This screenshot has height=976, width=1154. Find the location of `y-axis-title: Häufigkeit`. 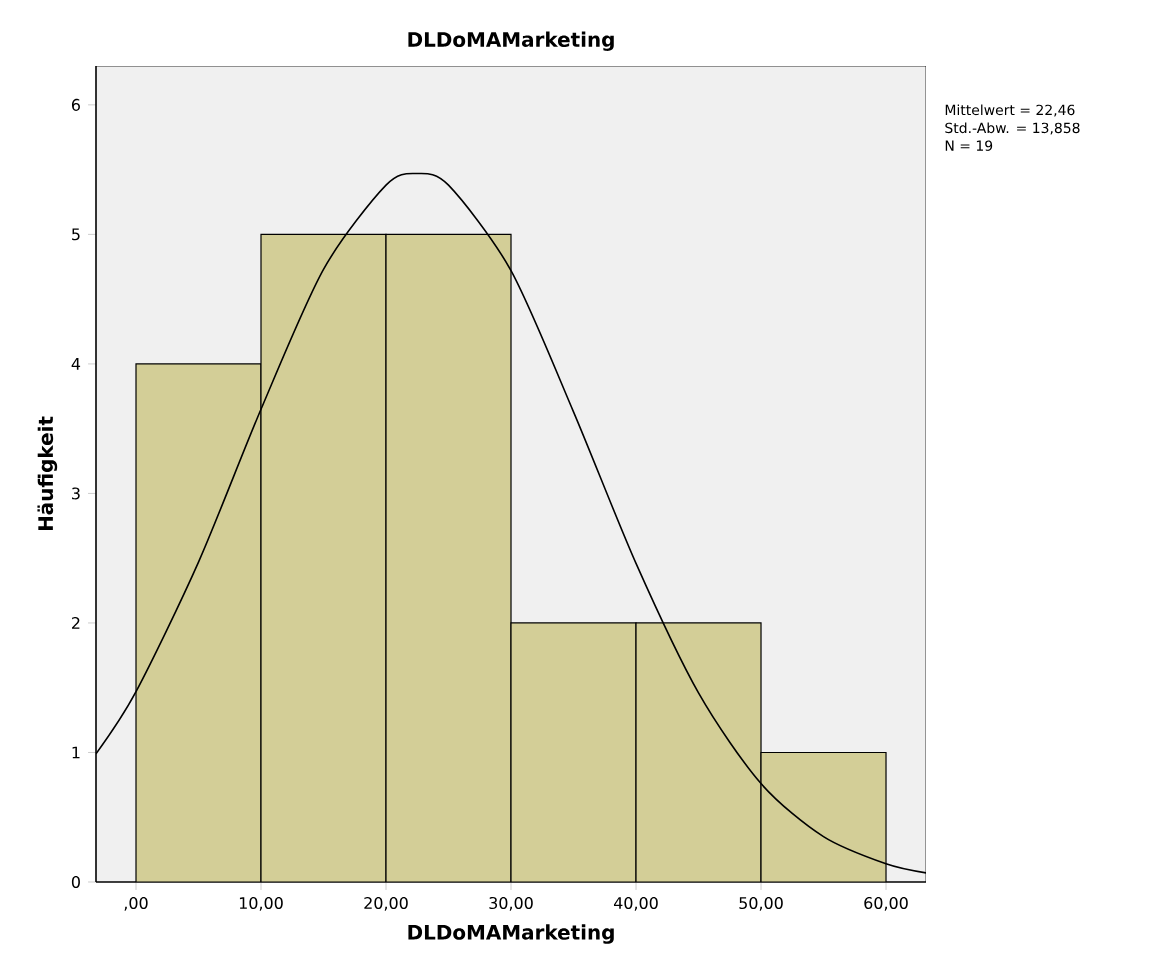

y-axis-title: Häufigkeit is located at coordinates (47, 473).